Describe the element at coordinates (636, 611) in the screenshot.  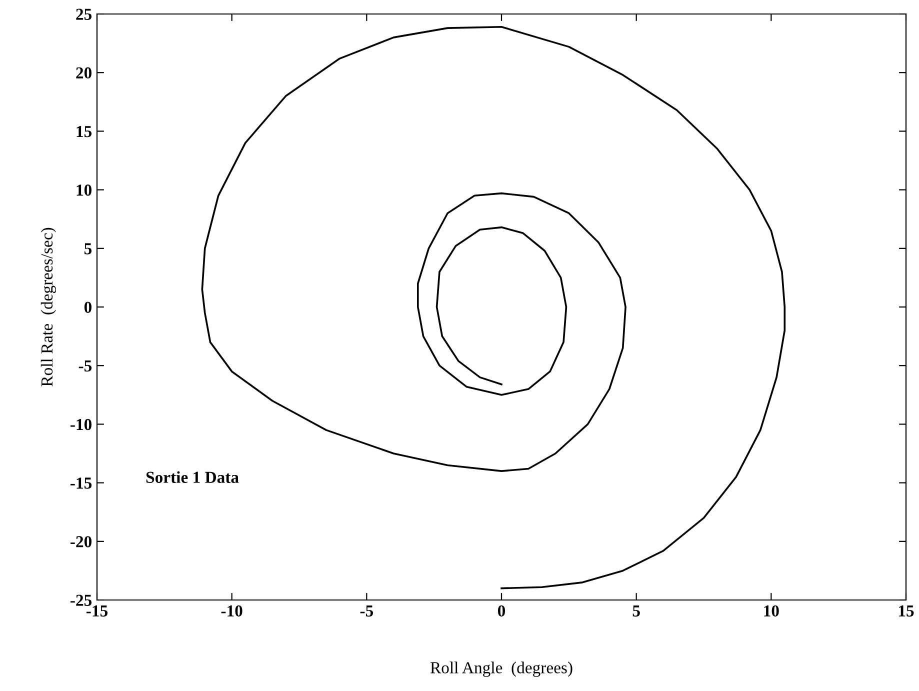
I see `x-tick-label: 5` at that location.